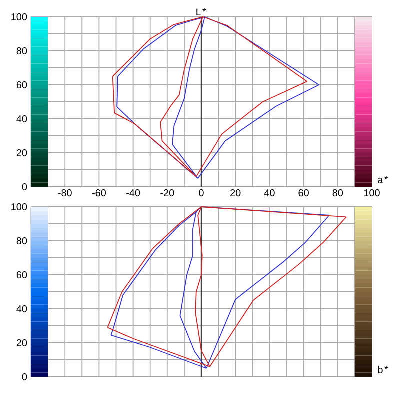 The width and height of the screenshot is (400, 393). I want to click on x-tick-label: 60, so click(303, 193).